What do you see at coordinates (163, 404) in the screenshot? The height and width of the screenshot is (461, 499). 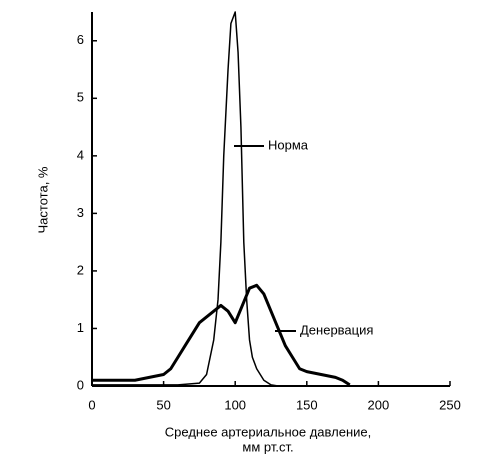 I see `x-tick-label: 50` at bounding box center [163, 404].